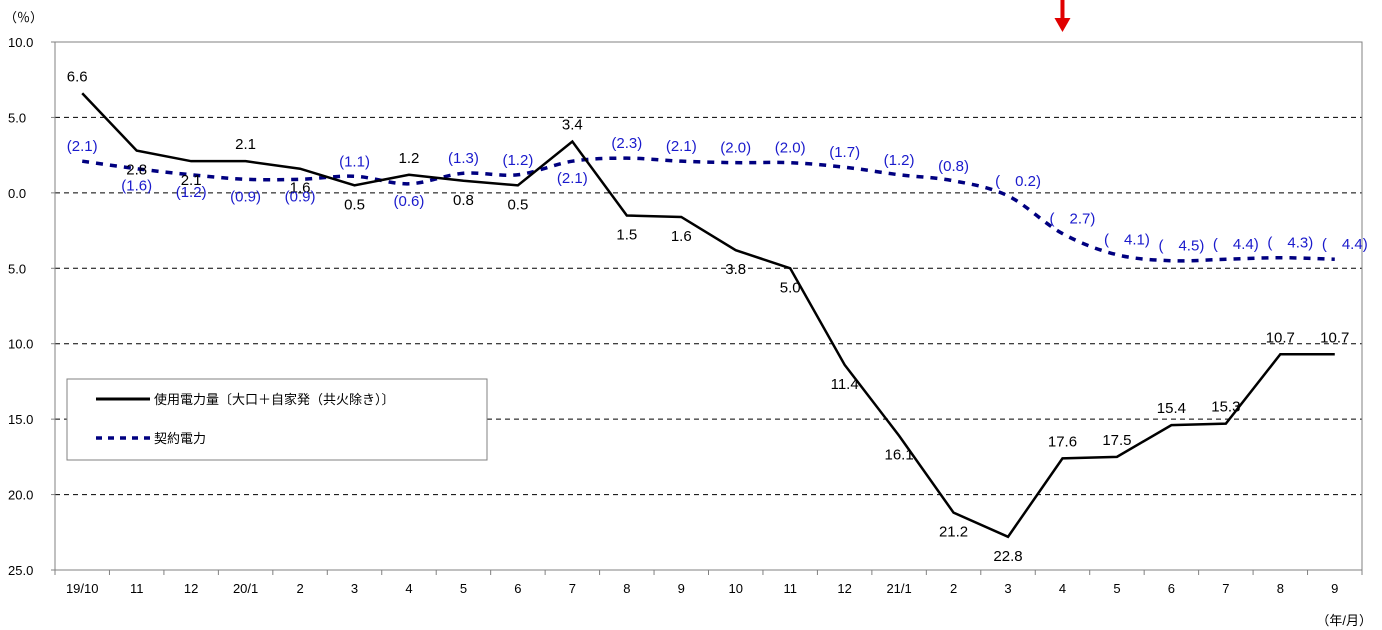 The height and width of the screenshot is (630, 1382). What do you see at coordinates (844, 152) in the screenshot?
I see `data-label-contract: (1.7)` at bounding box center [844, 152].